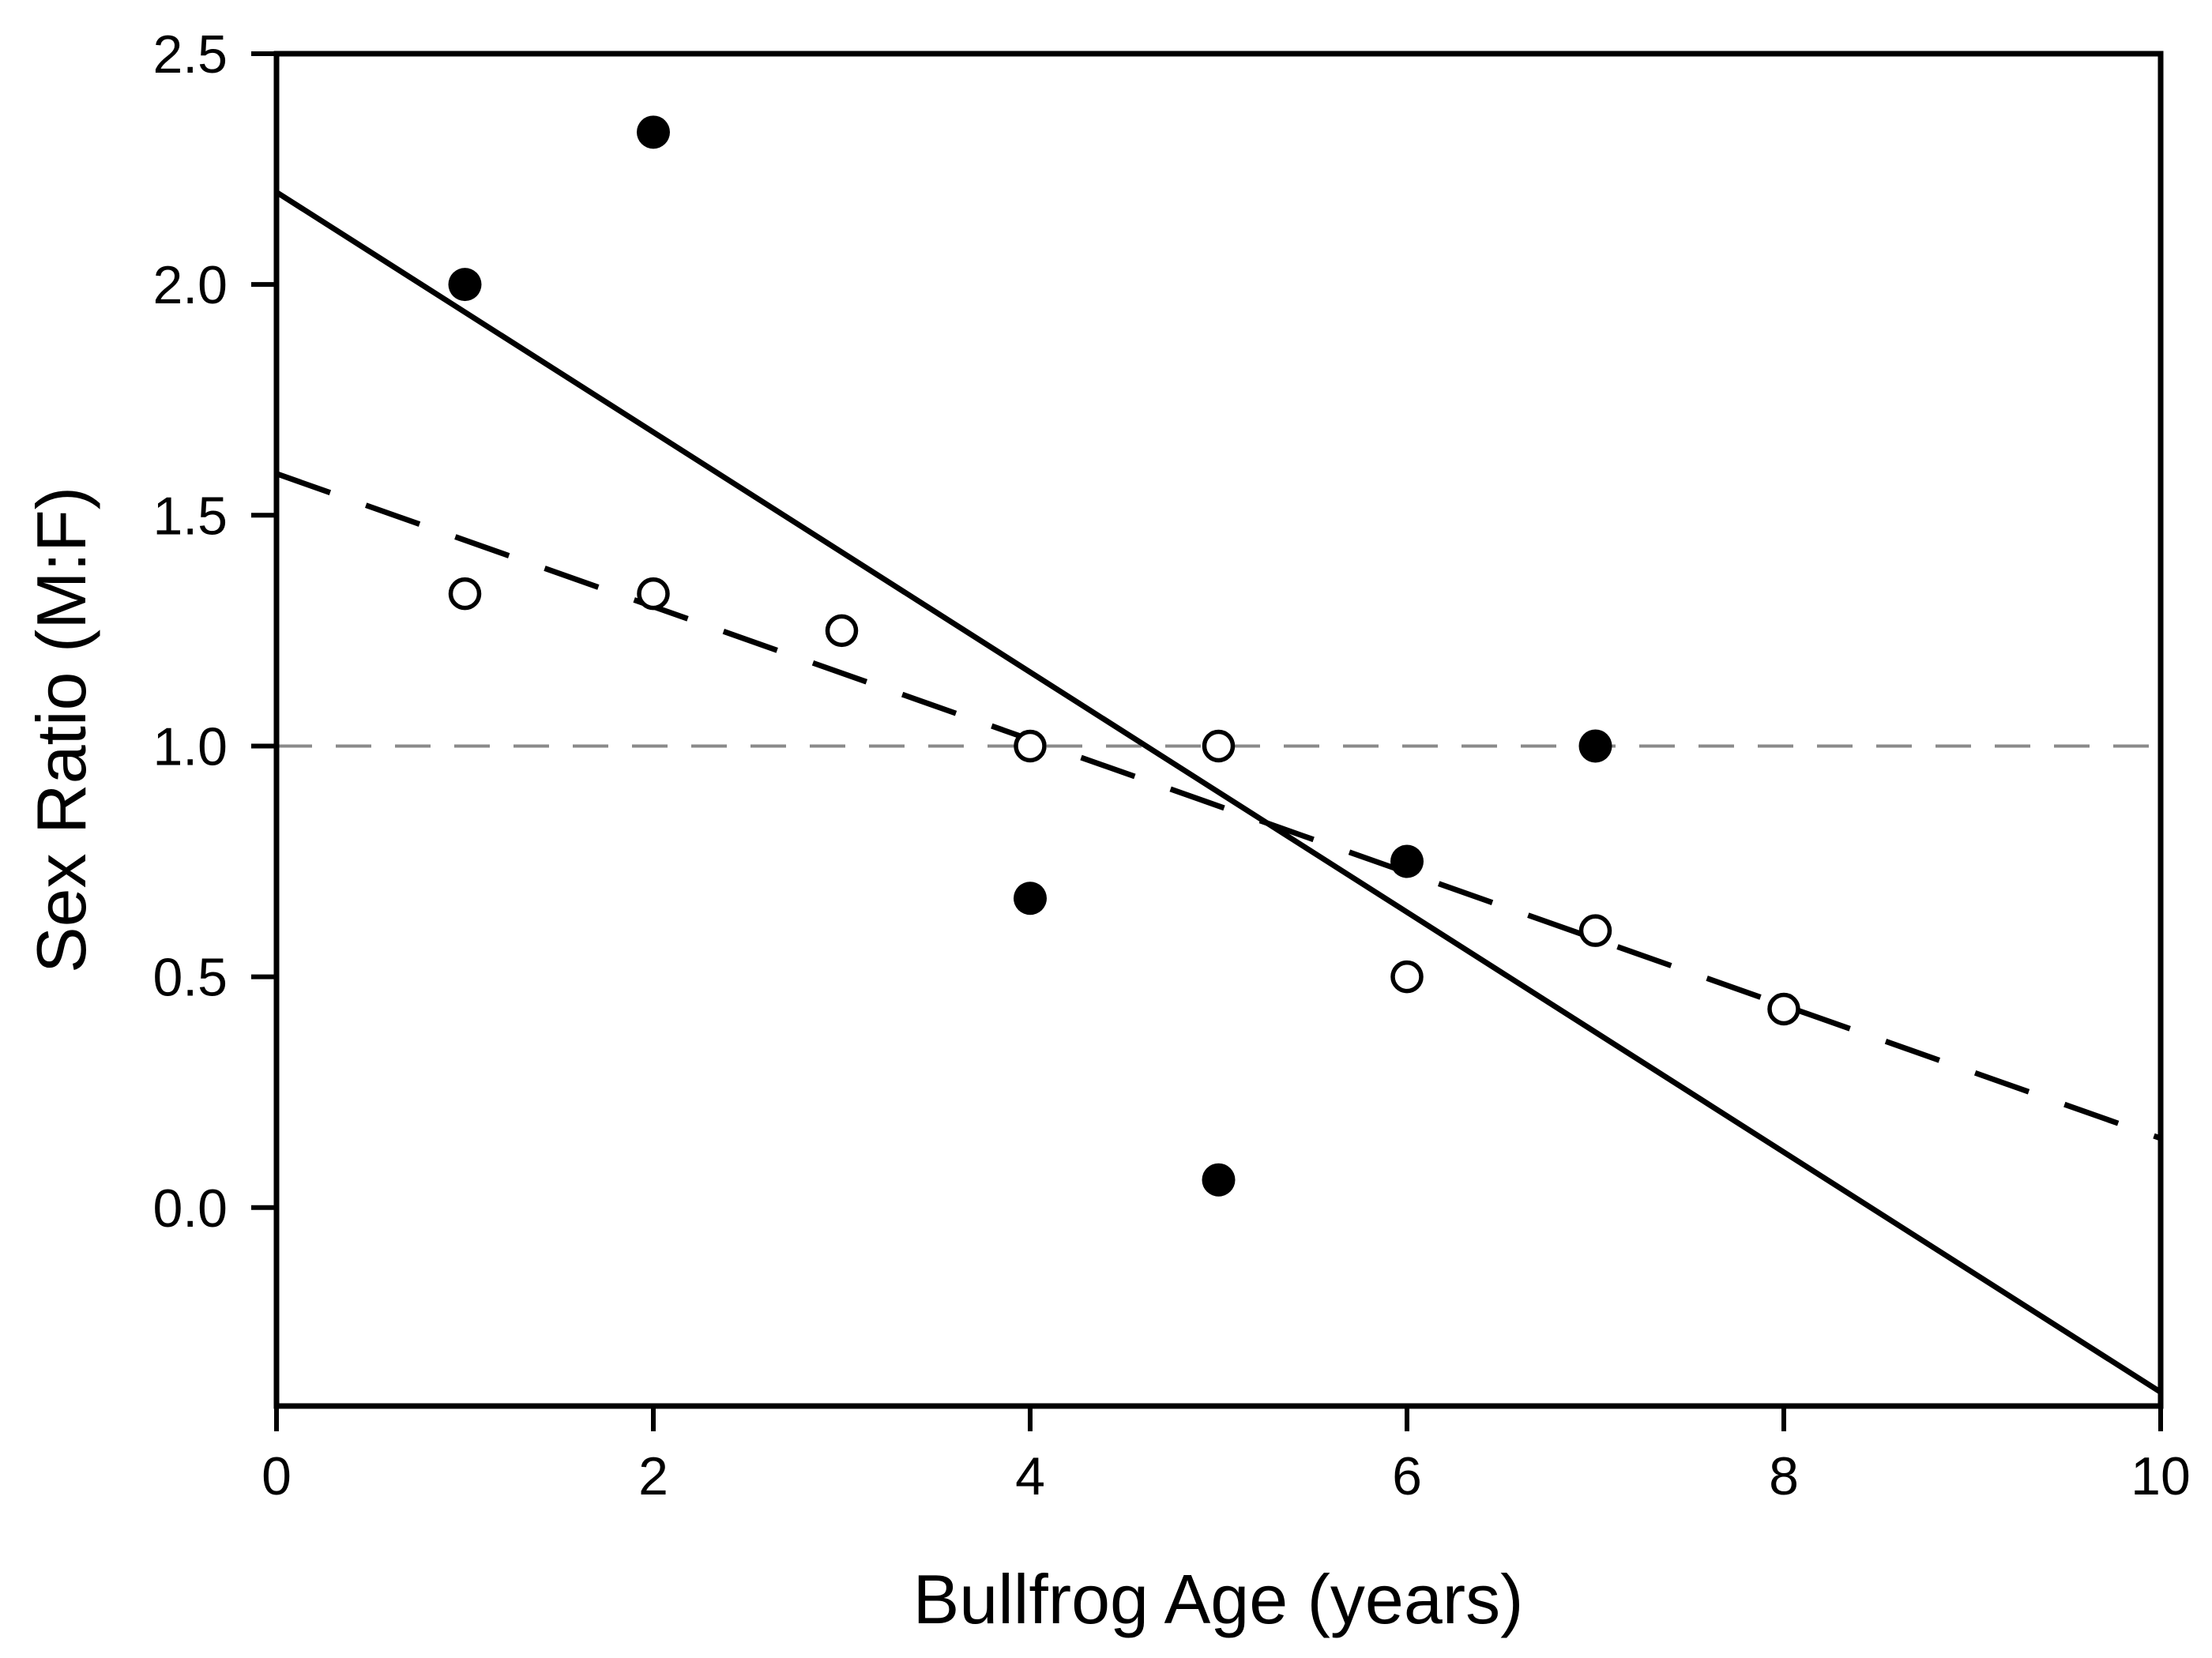 The width and height of the screenshot is (2212, 1658). Describe the element at coordinates (1219, 1599) in the screenshot. I see `x-axis-title: Bullfrog Age (years)` at that location.